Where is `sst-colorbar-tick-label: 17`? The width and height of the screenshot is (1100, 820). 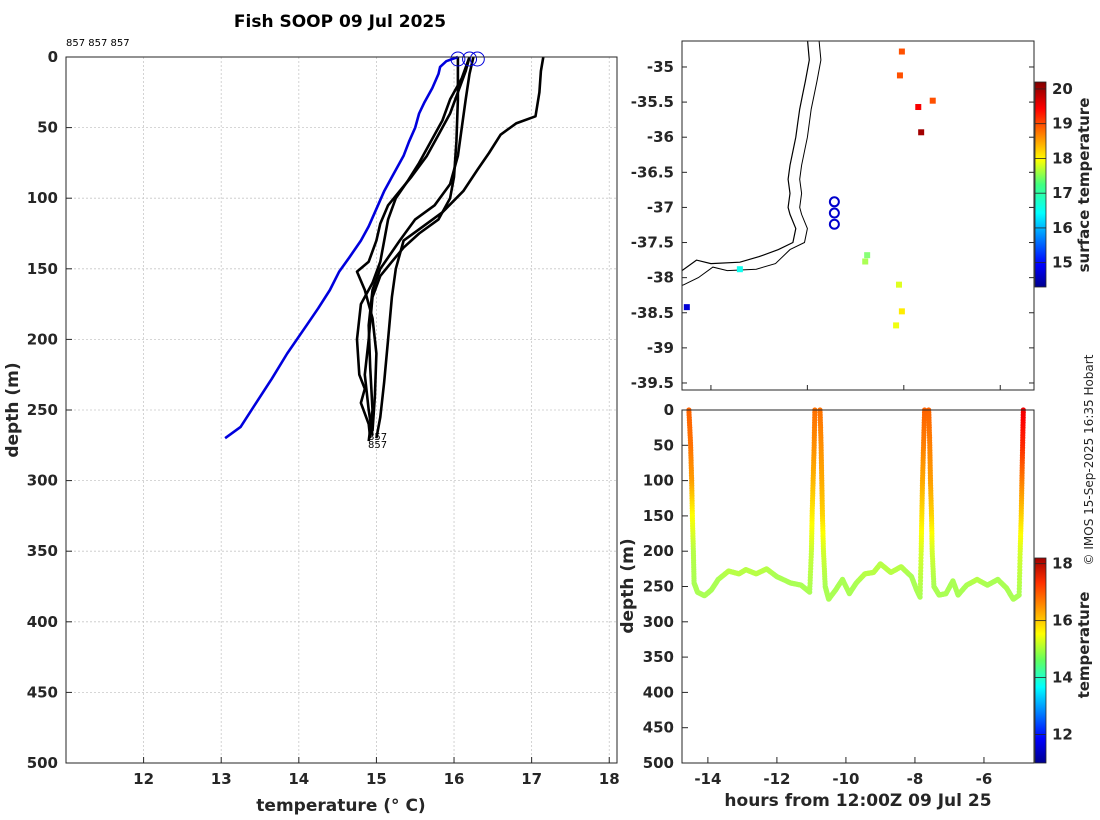
sst-colorbar-tick-label: 17 is located at coordinates (1062, 193).